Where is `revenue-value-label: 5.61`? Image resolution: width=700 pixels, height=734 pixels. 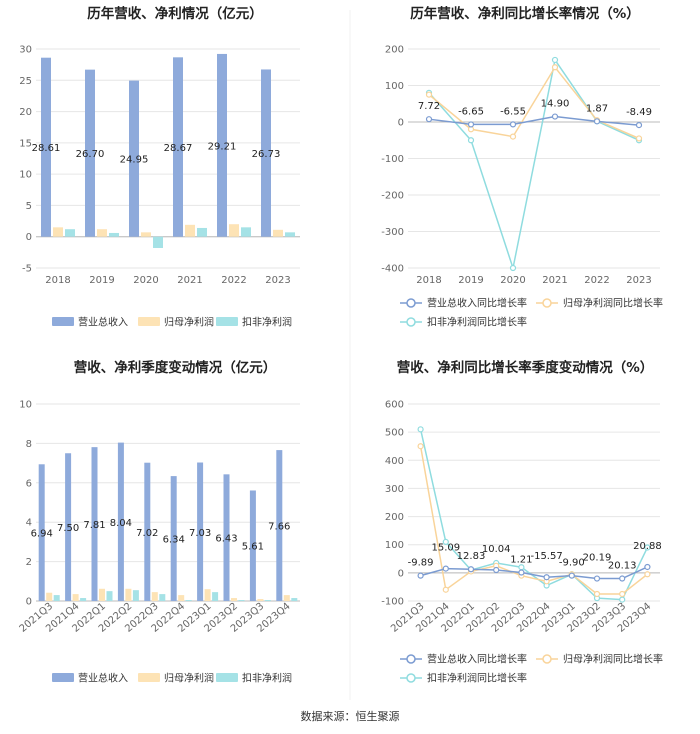
revenue-value-label: 5.61 is located at coordinates (253, 547).